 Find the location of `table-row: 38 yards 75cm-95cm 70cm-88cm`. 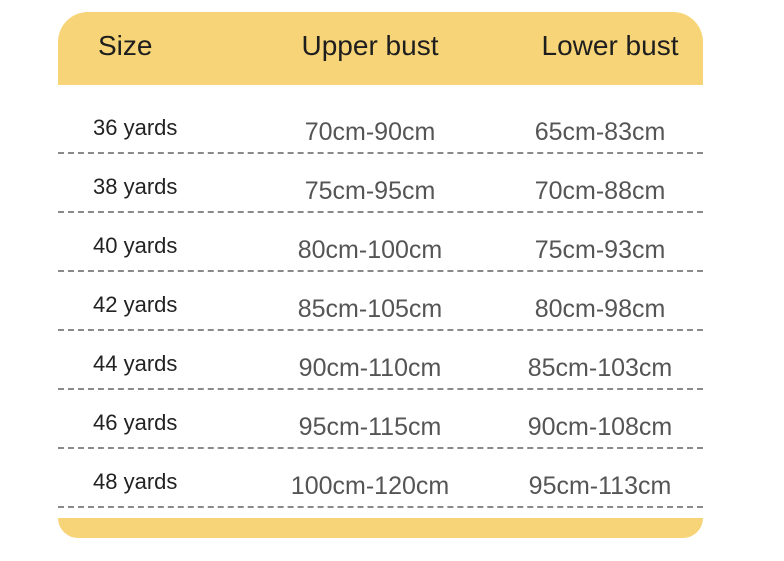

table-row: 38 yards 75cm-95cm 70cm-88cm is located at coordinates (380, 182).